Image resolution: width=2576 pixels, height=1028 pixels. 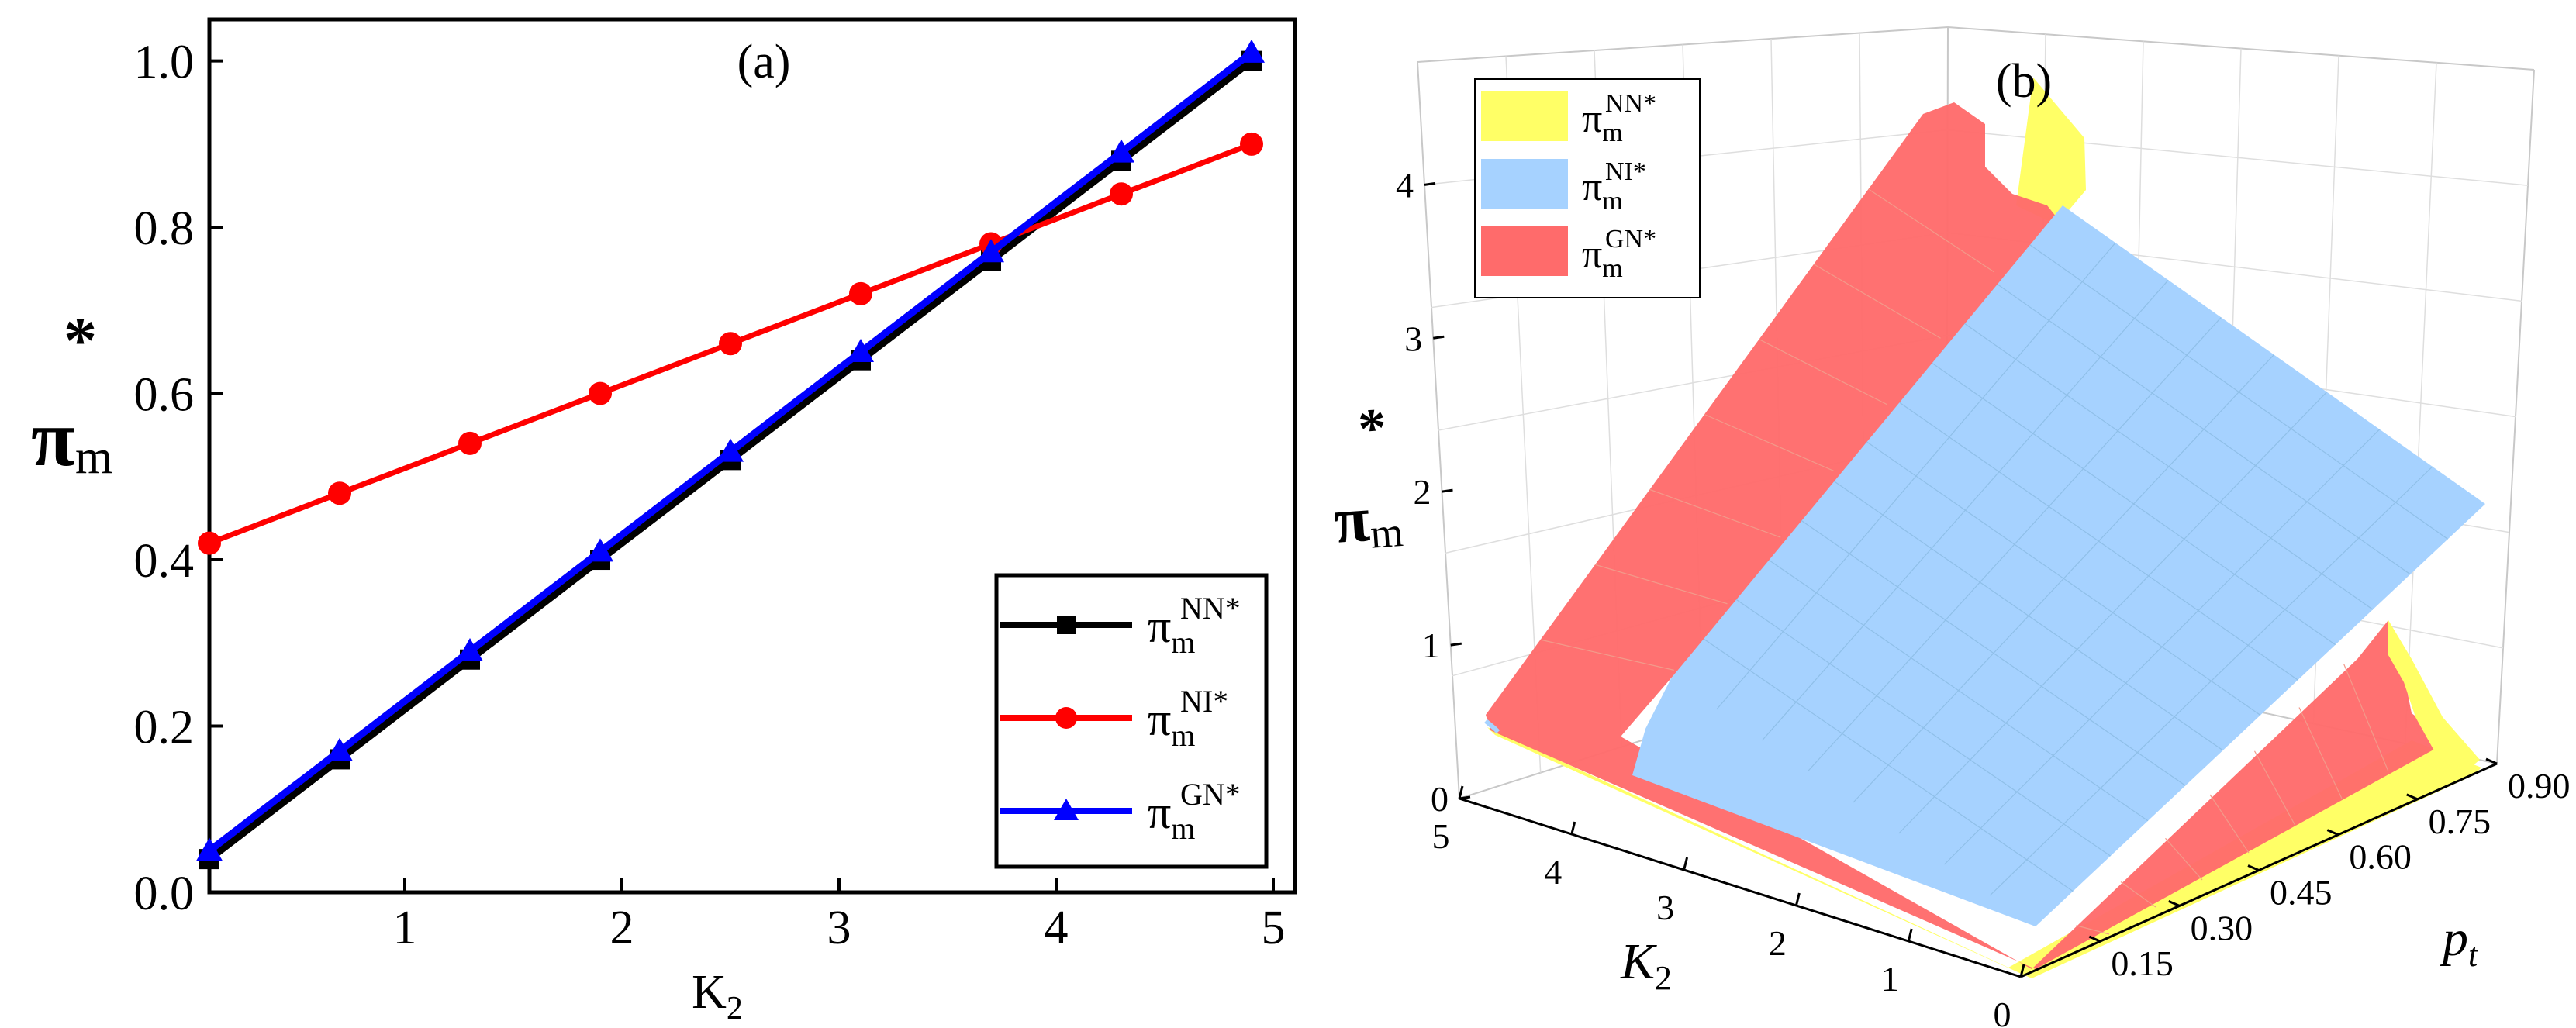 What do you see at coordinates (2222, 928) in the screenshot?
I see `pt-tick-label-1: 0.30` at bounding box center [2222, 928].